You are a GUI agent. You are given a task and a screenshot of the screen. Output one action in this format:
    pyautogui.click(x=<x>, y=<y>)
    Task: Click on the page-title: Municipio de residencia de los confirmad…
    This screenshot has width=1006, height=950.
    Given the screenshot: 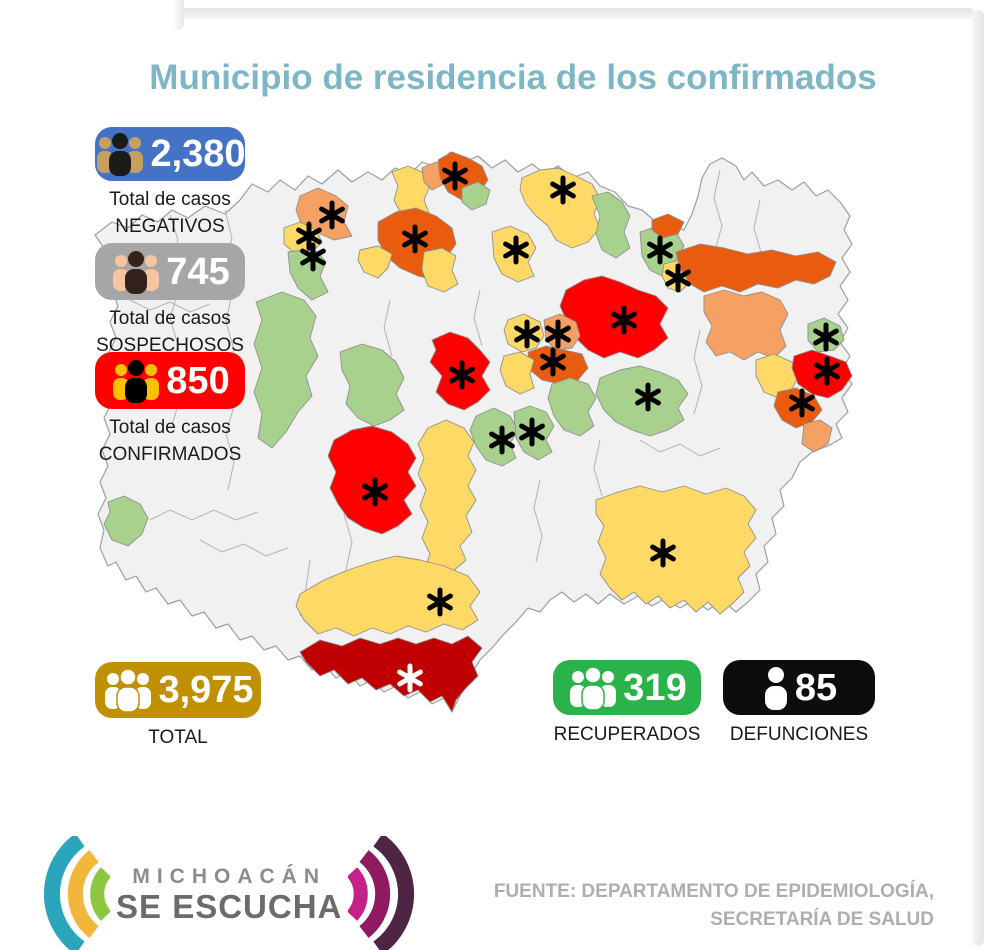 What is the action you would take?
    pyautogui.click(x=513, y=77)
    